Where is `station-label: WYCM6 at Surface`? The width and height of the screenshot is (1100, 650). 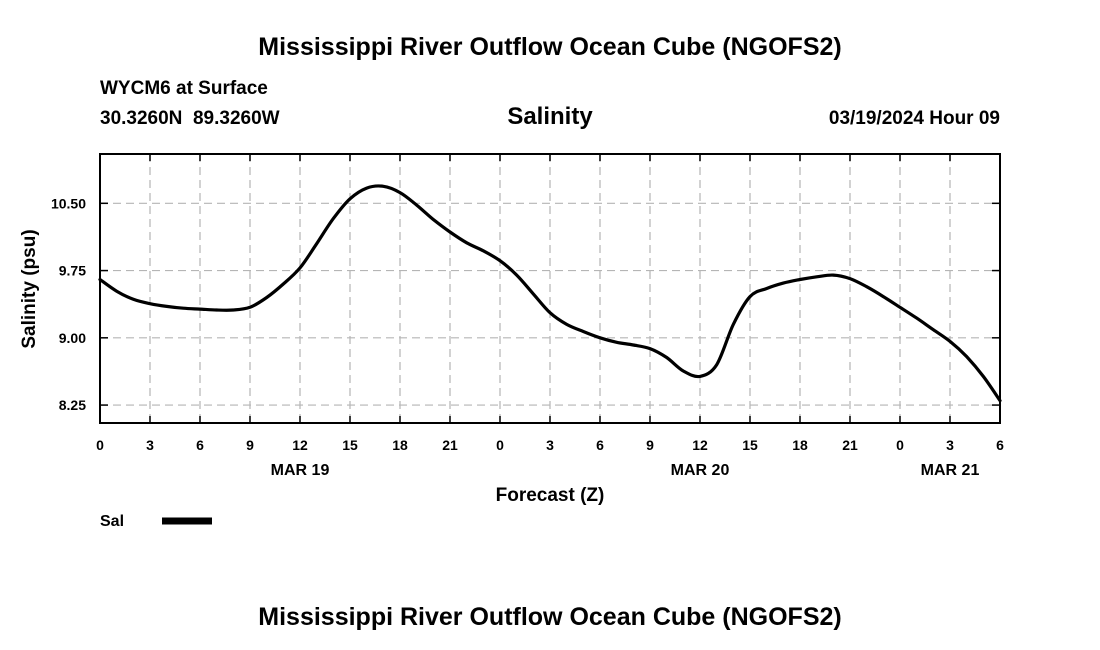 station-label: WYCM6 at Surface is located at coordinates (184, 88).